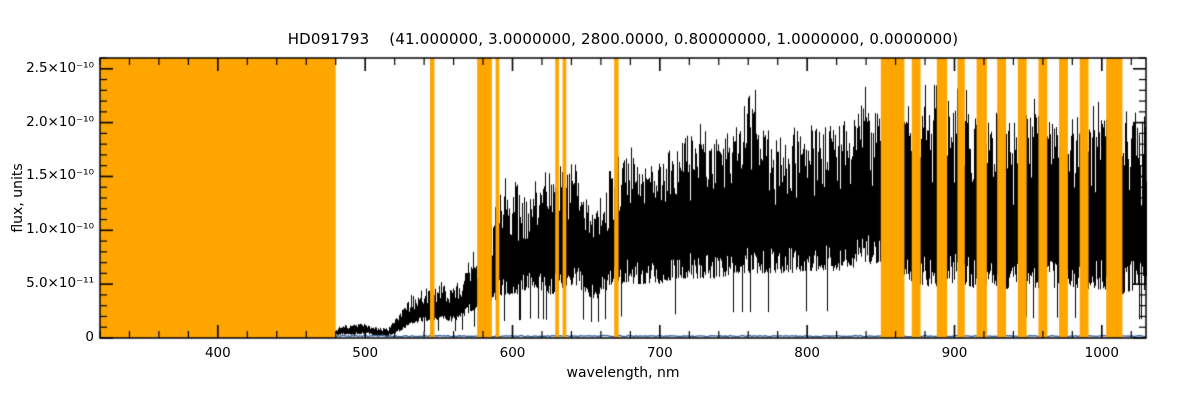 The image size is (1200, 400). Describe the element at coordinates (60, 121) in the screenshot. I see `y-tick-label: 2.0×10⁻¹⁰` at that location.